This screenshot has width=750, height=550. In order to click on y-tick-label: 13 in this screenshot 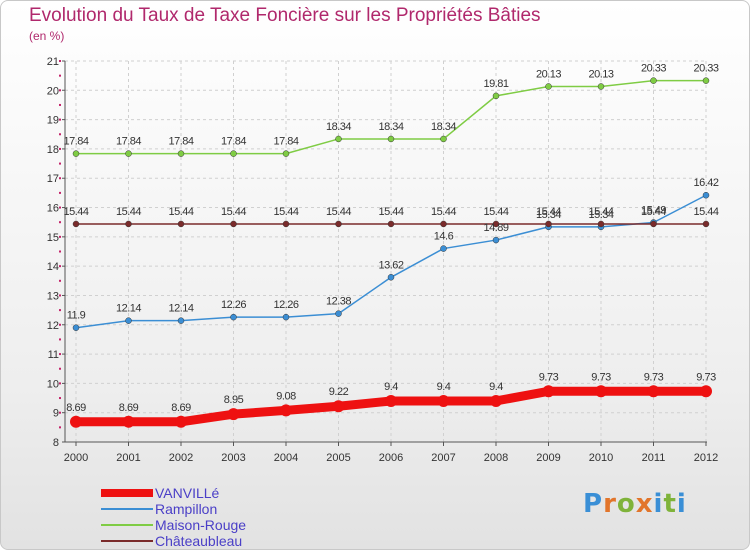, I will do `click(53, 296)`.